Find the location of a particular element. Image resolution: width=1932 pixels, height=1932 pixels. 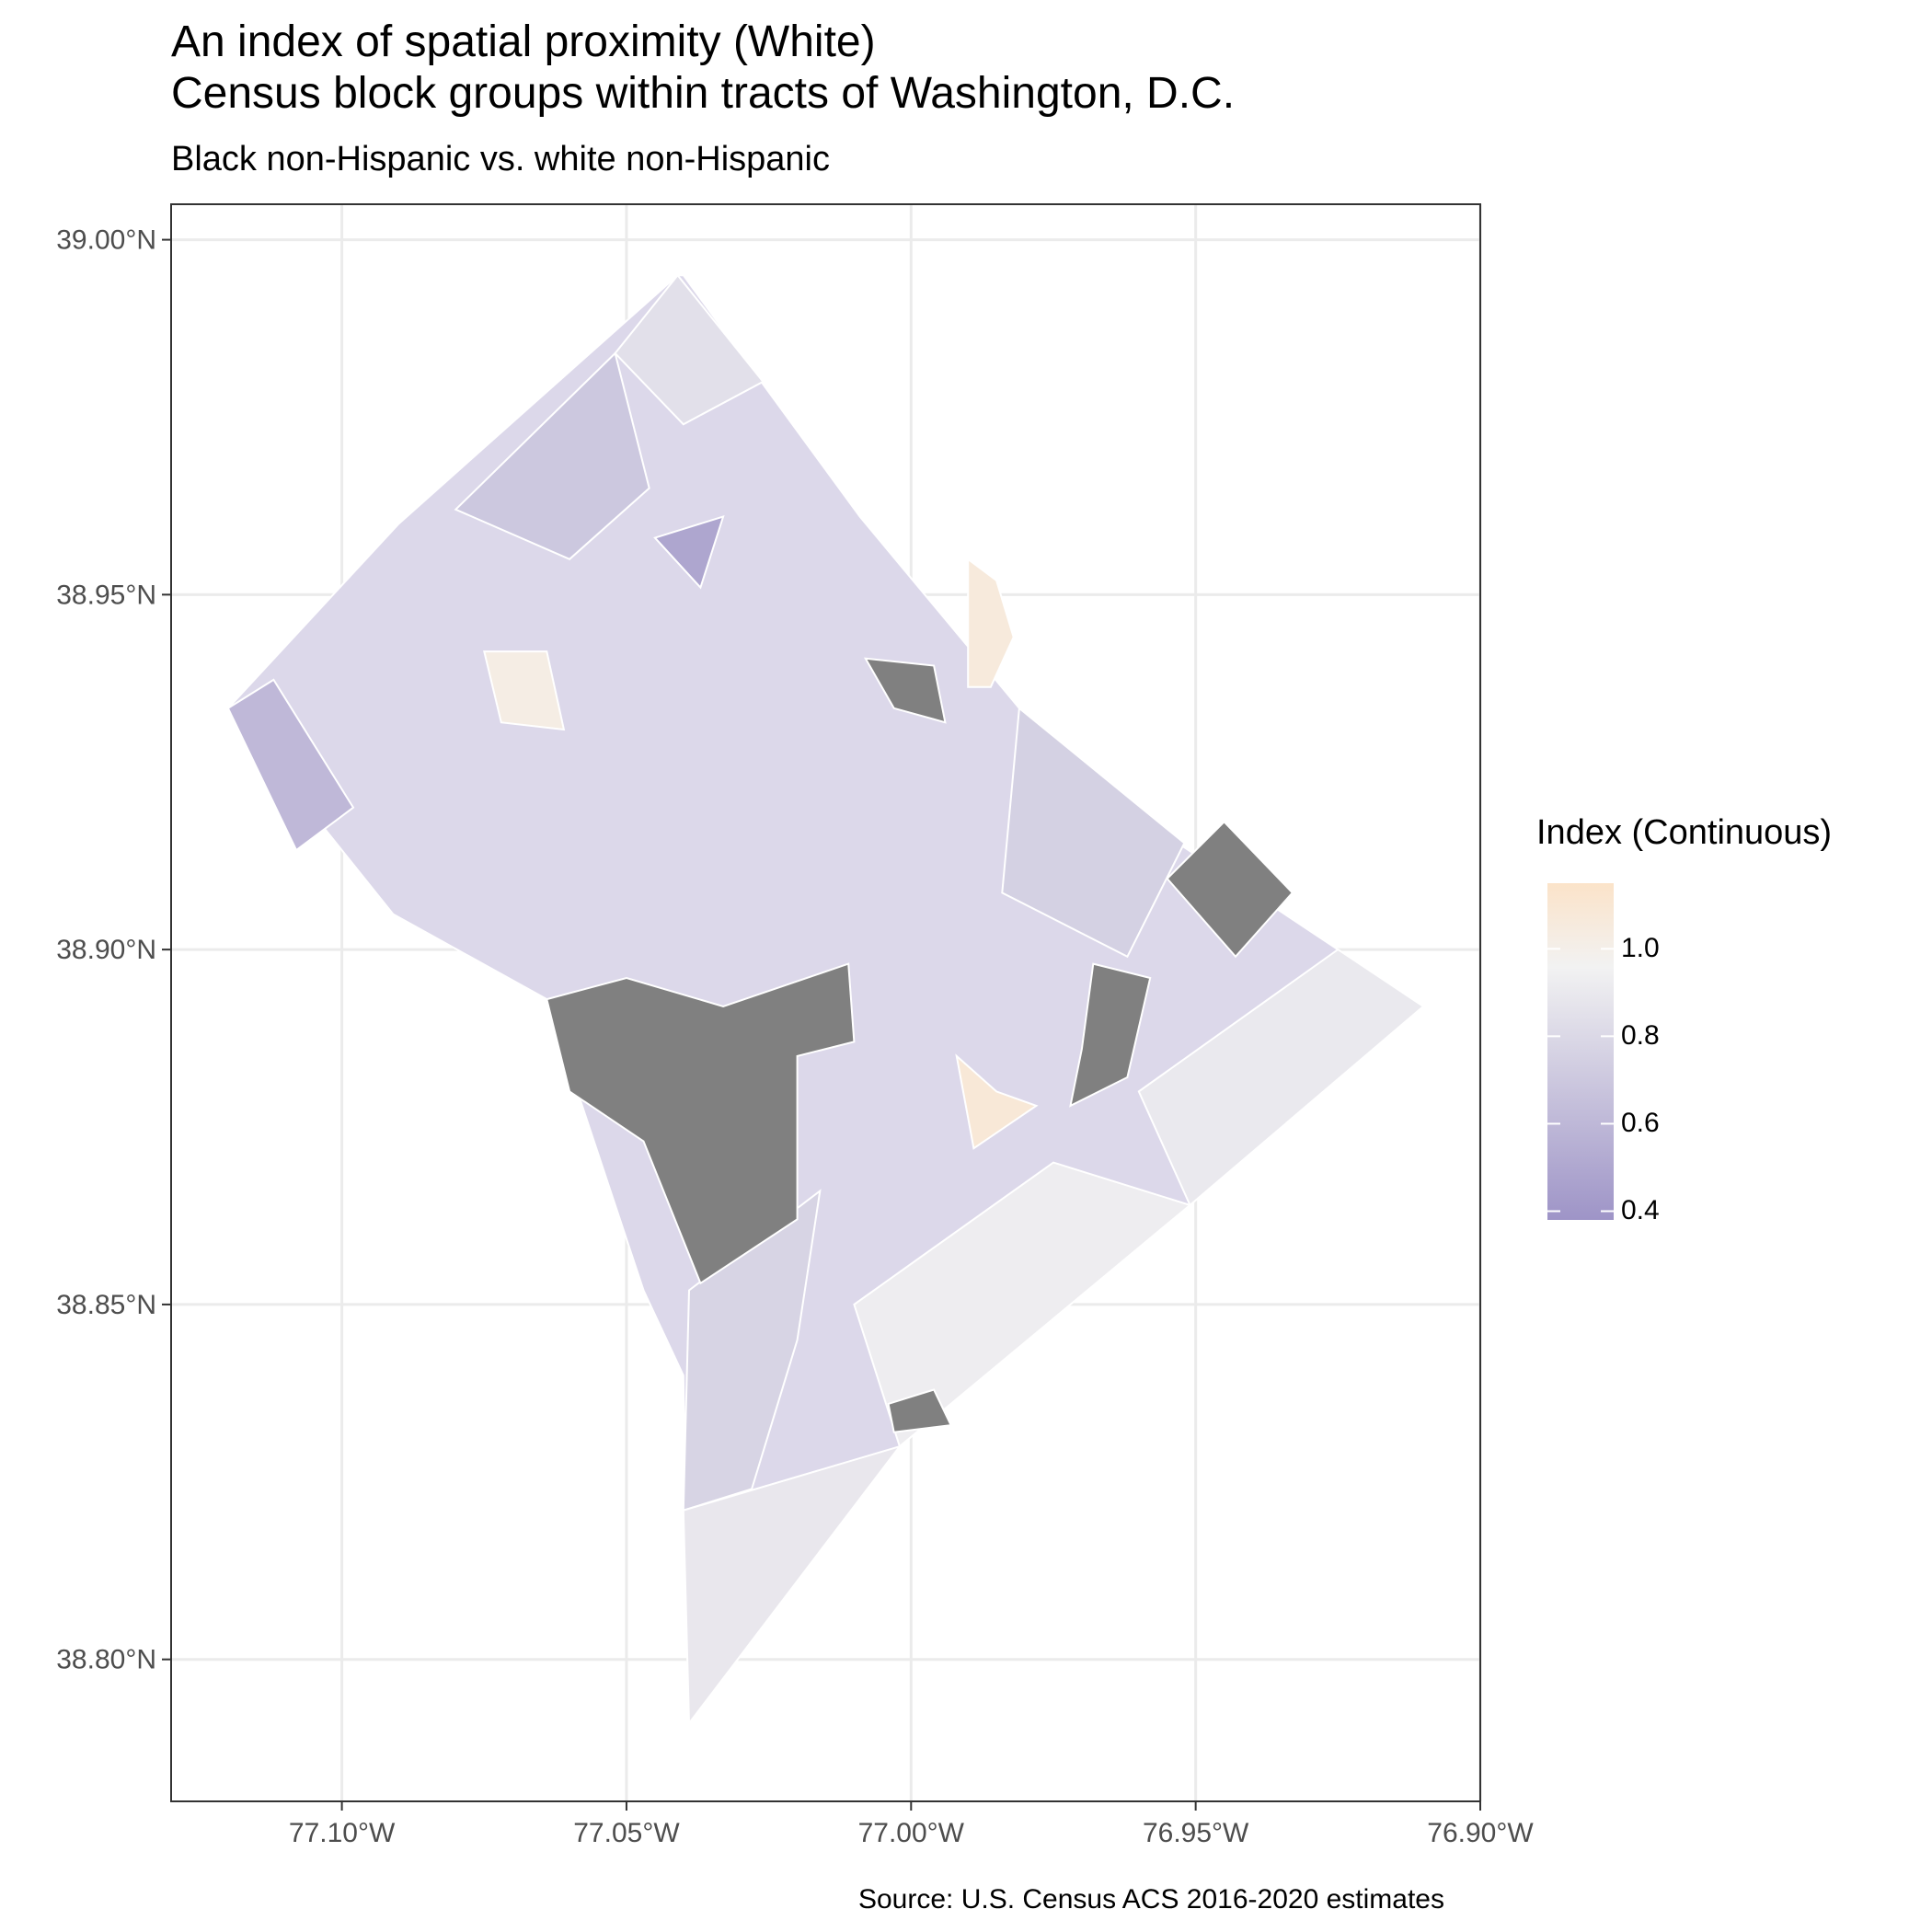

zone-beige-northwest is located at coordinates (524, 690).